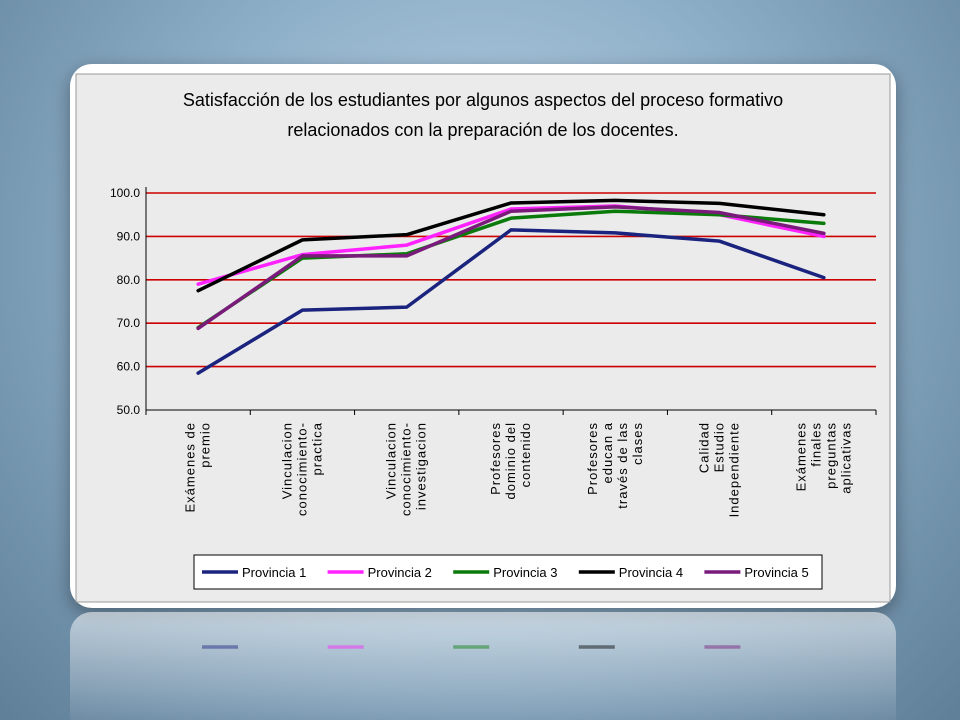  I want to click on x-category-label-line: educan a, so click(607, 453).